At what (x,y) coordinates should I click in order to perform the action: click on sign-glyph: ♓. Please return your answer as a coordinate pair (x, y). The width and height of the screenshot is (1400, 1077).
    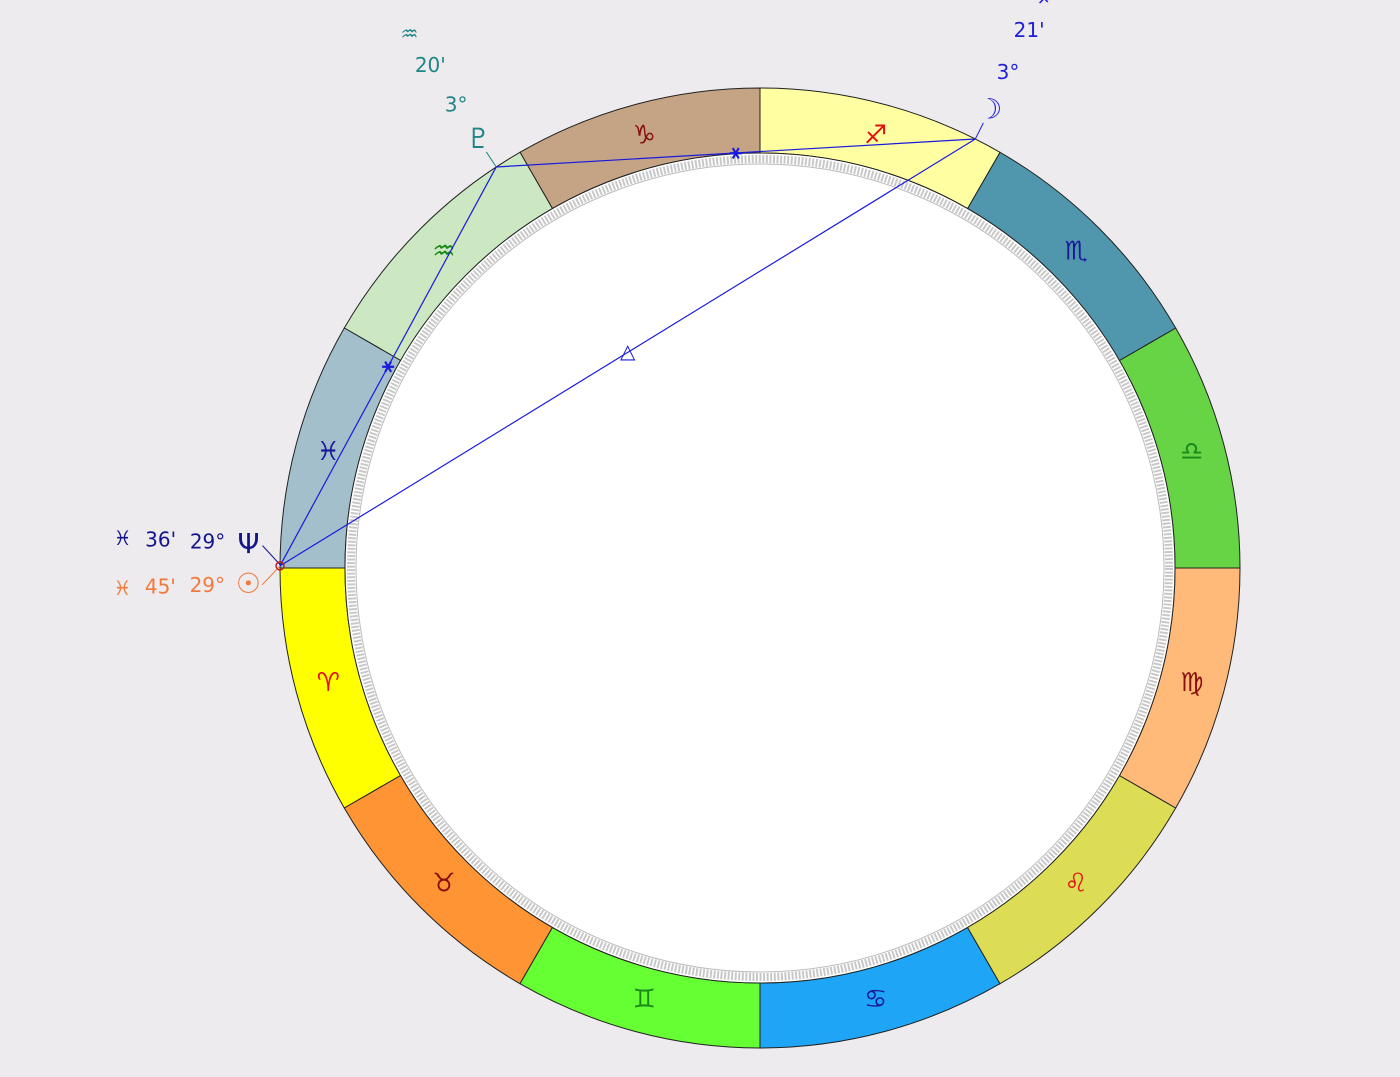
    Looking at the image, I should click on (328, 452).